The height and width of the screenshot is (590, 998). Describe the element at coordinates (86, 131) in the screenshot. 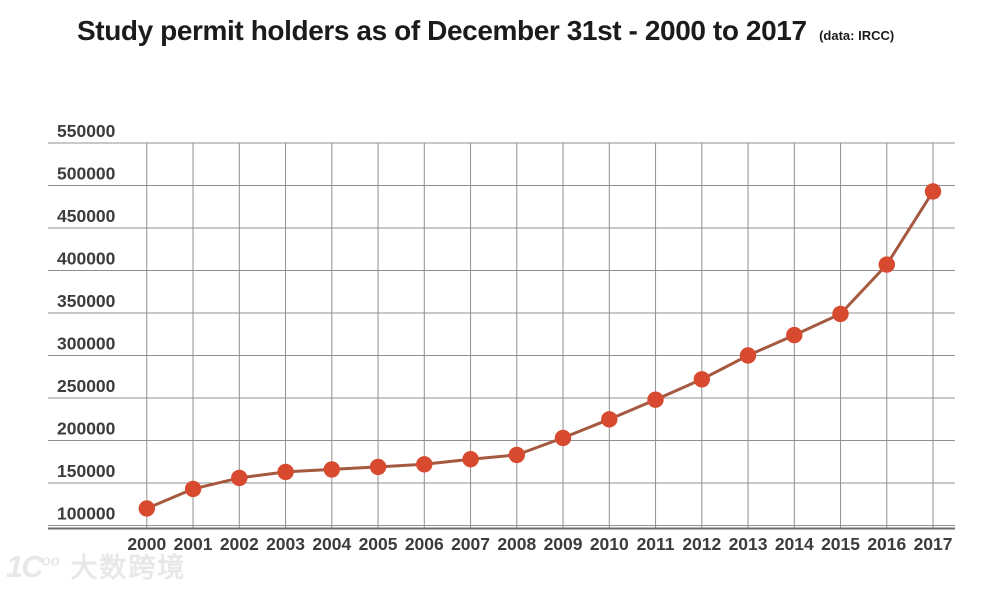

I see `y-axis-tick-label: 550000` at that location.